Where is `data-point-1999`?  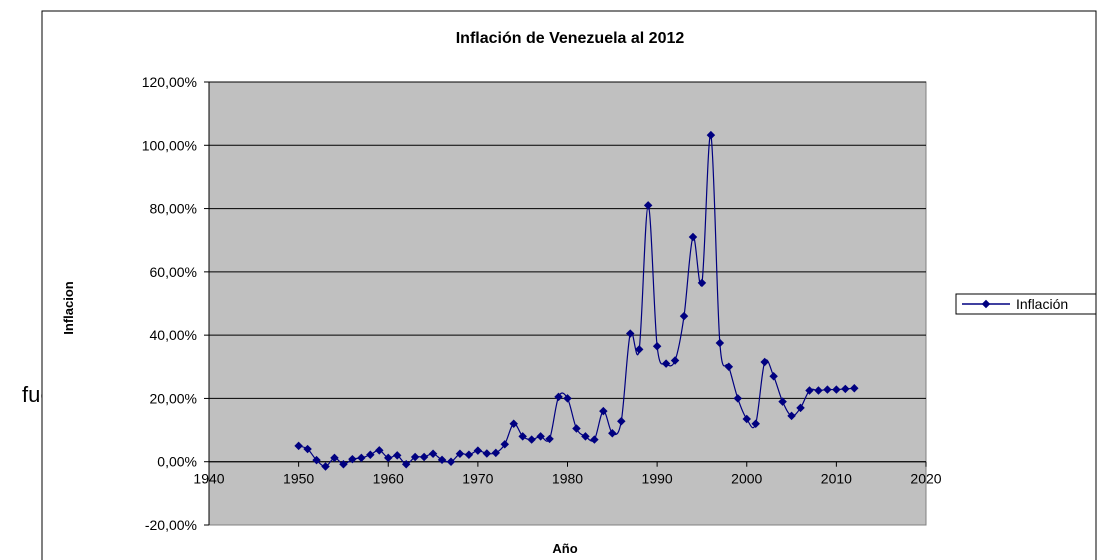 data-point-1999 is located at coordinates (738, 398).